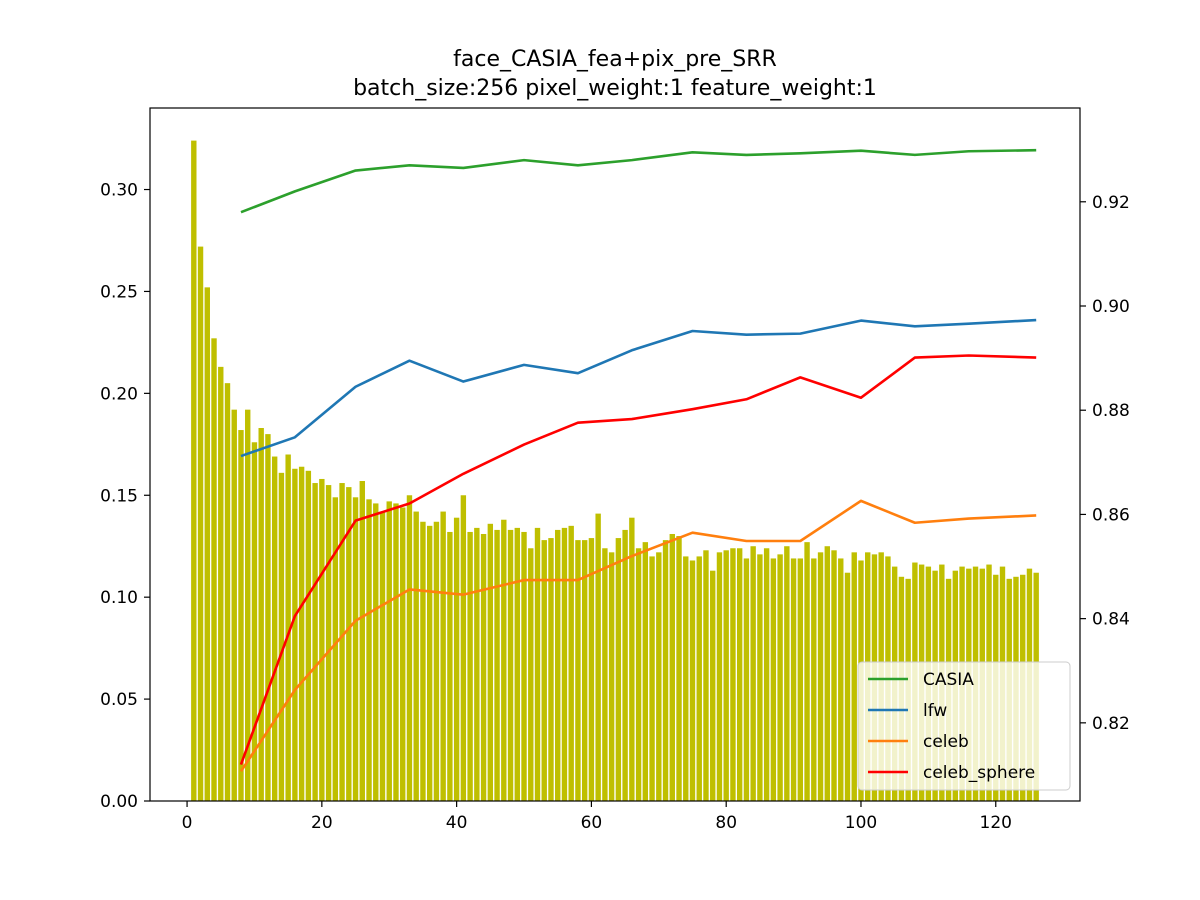  I want to click on legend-label: CASIA, so click(948, 680).